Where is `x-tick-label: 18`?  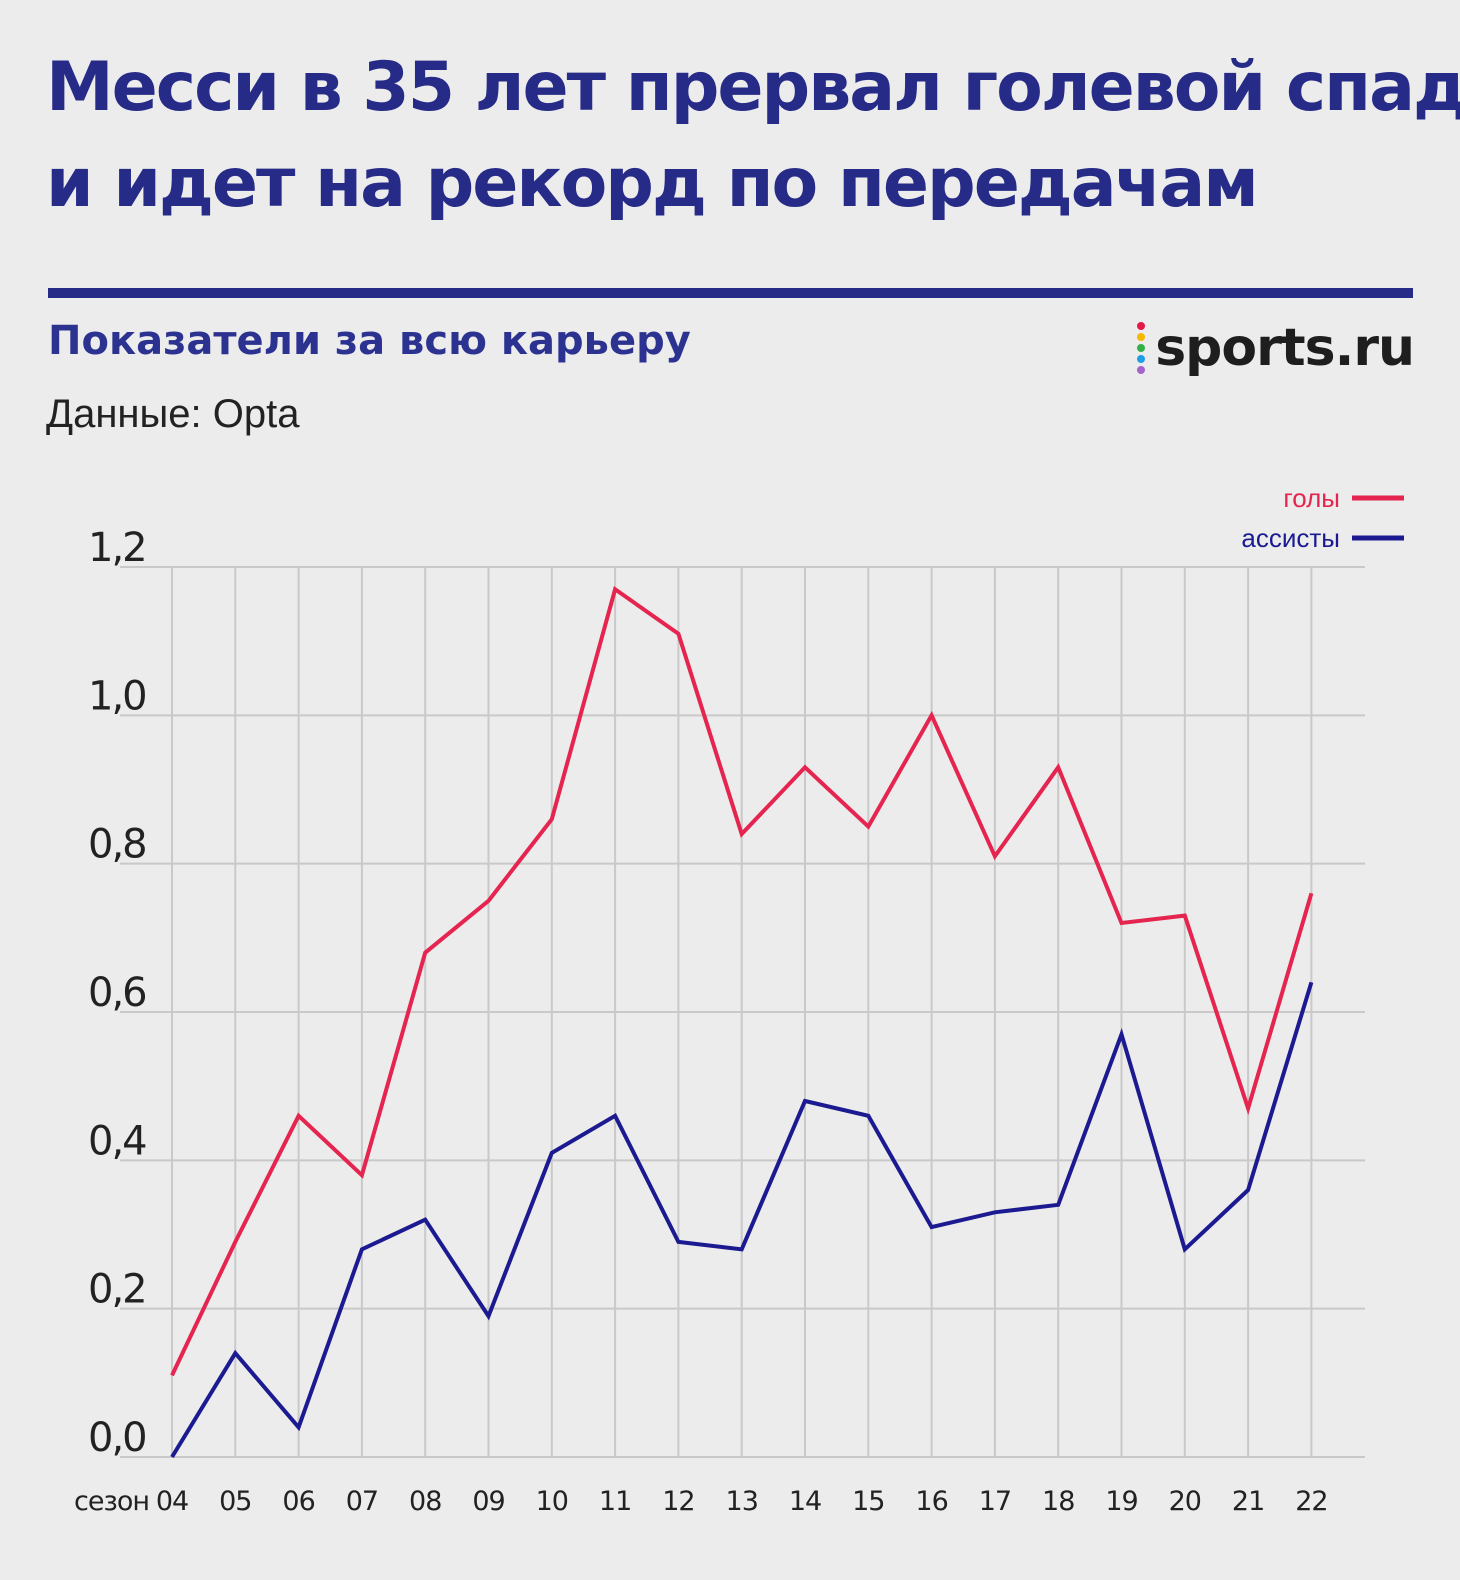
x-tick-label: 18 is located at coordinates (1058, 1501).